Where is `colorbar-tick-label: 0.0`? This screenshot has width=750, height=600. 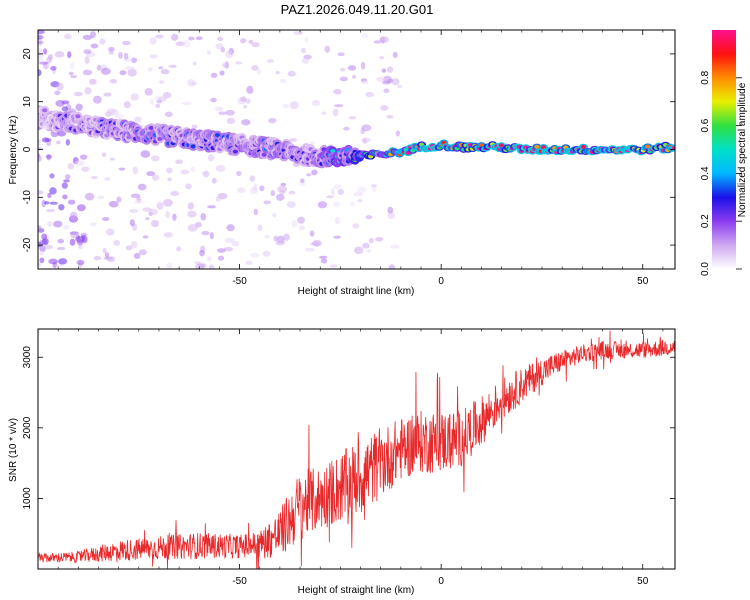 colorbar-tick-label: 0.0 is located at coordinates (705, 269).